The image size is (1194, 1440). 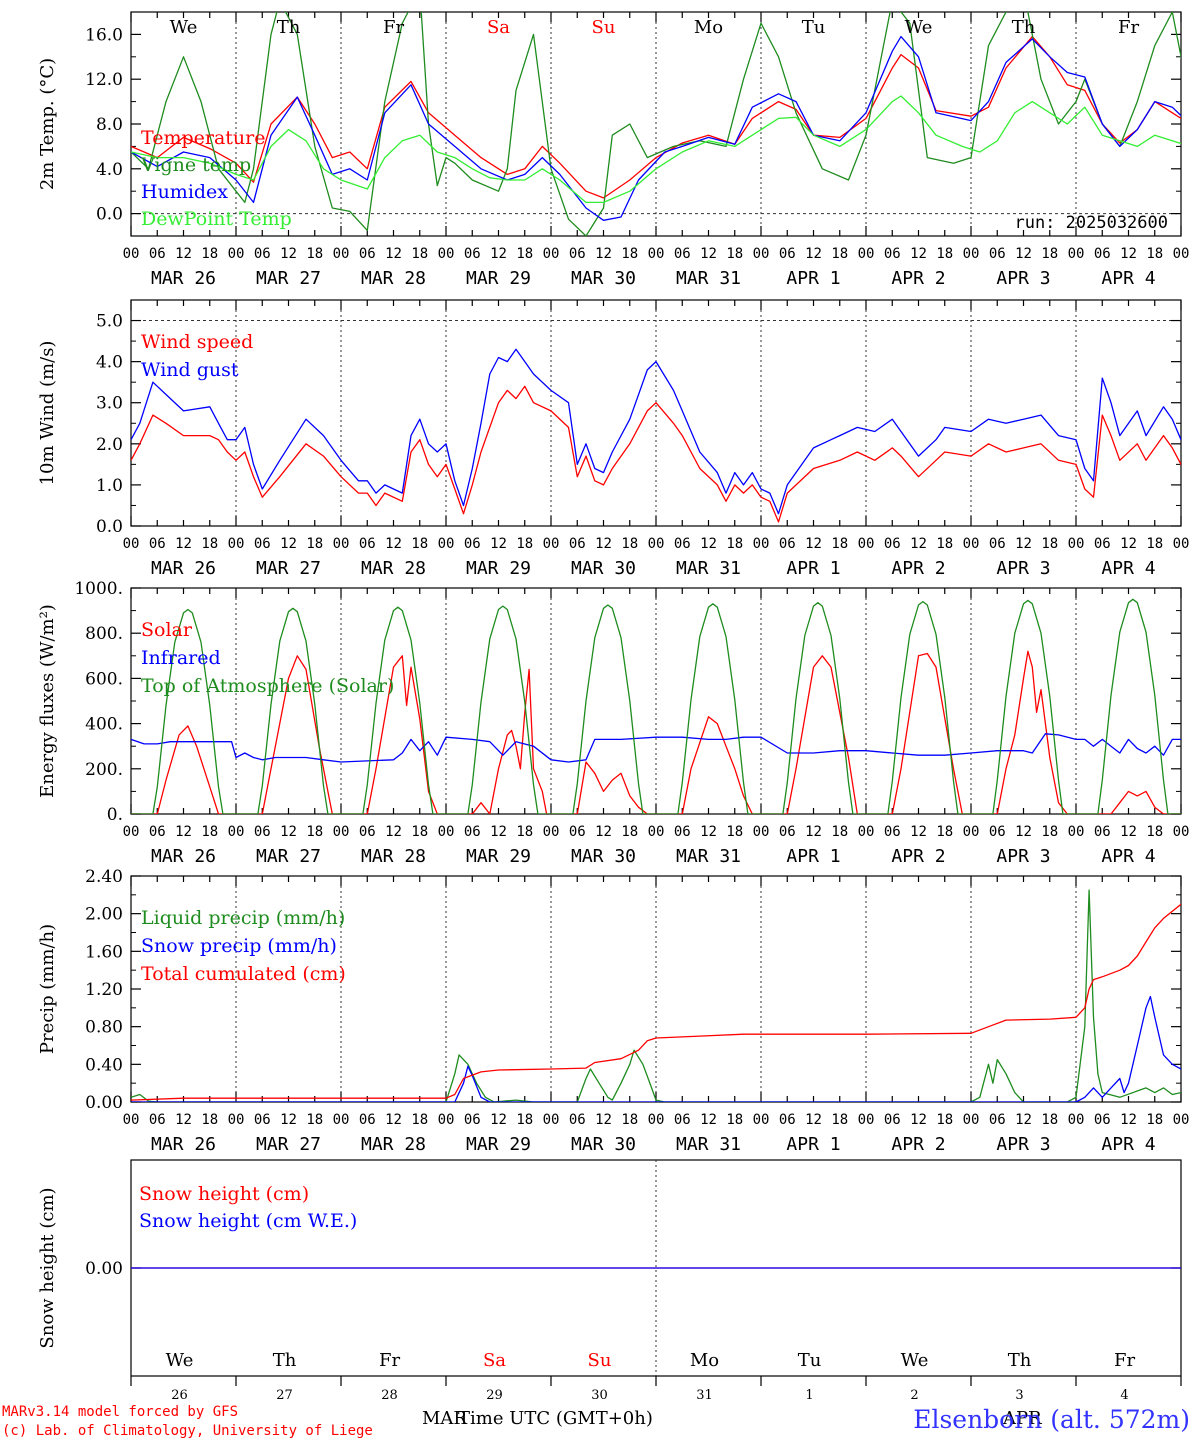 What do you see at coordinates (1091, 223) in the screenshot?
I see `run-label: run: 2025032600` at bounding box center [1091, 223].